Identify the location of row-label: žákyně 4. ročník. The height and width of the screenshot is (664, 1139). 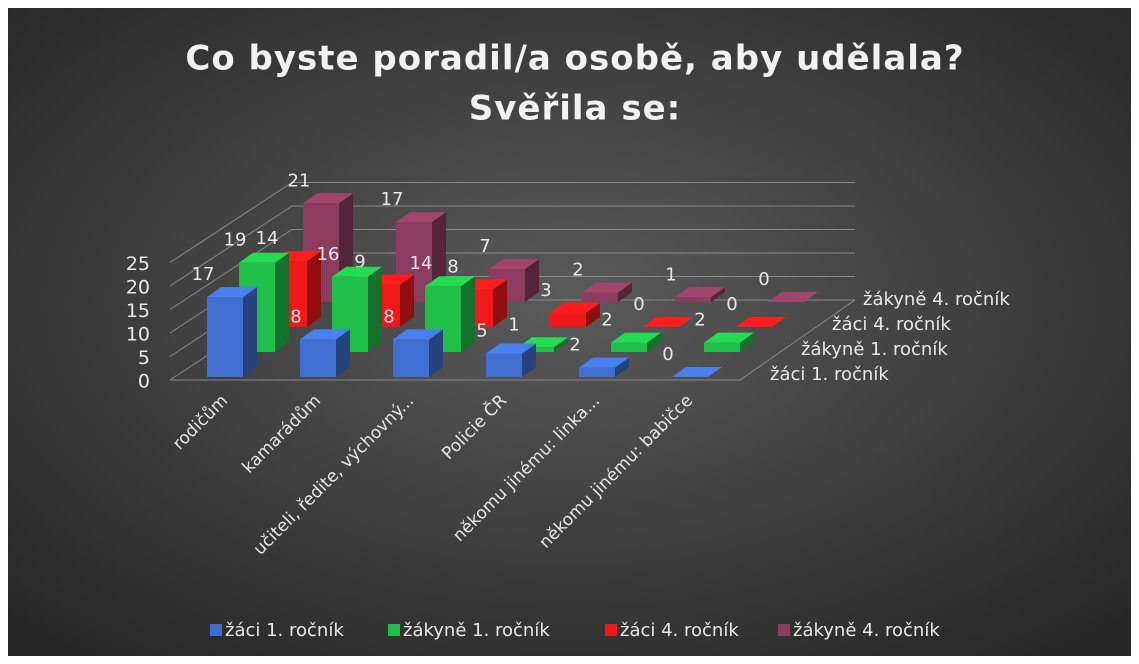
(936, 299).